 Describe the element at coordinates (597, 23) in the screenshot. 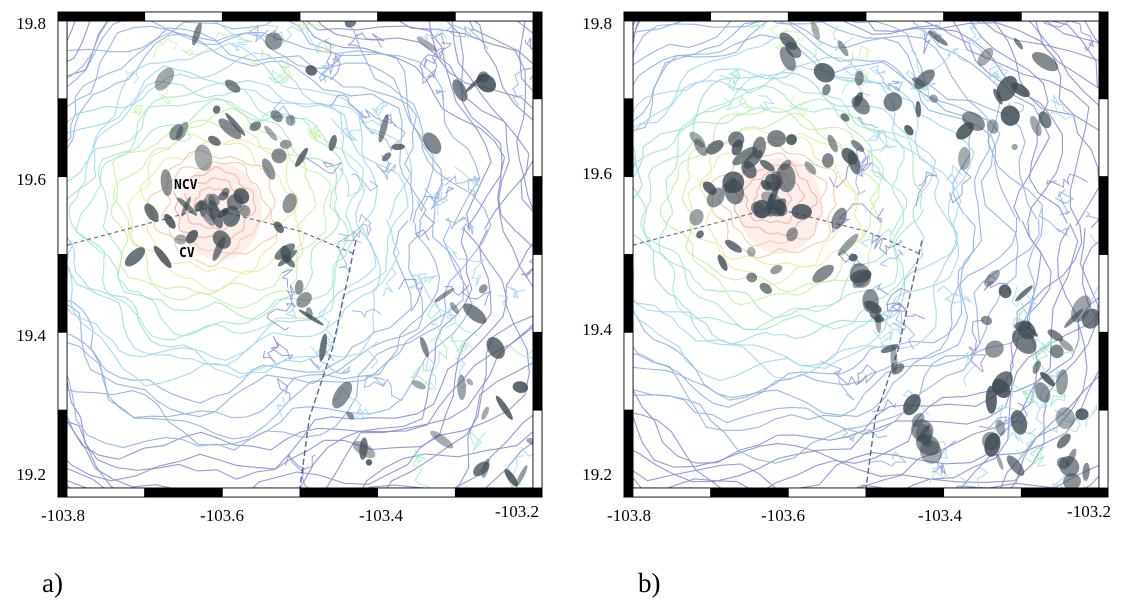

I see `y-tick-19-8: 19.8` at that location.